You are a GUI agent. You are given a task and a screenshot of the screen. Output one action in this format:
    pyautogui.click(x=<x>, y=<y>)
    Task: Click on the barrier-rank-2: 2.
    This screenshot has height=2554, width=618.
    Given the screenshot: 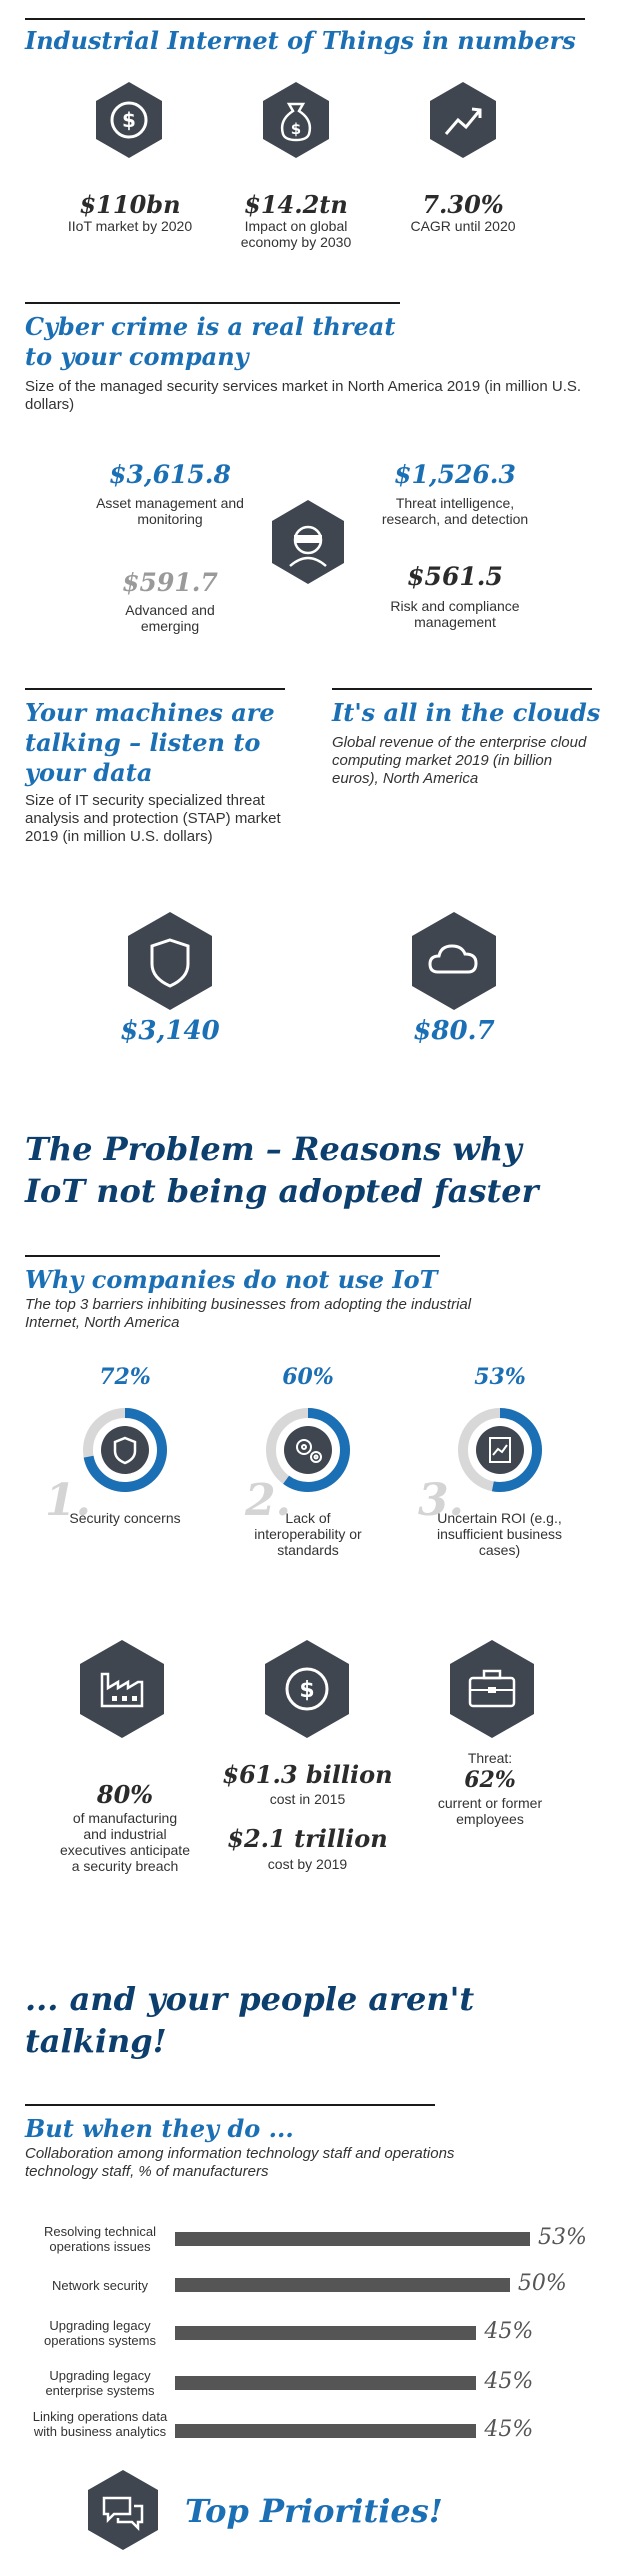 What is the action you would take?
    pyautogui.click(x=268, y=1500)
    